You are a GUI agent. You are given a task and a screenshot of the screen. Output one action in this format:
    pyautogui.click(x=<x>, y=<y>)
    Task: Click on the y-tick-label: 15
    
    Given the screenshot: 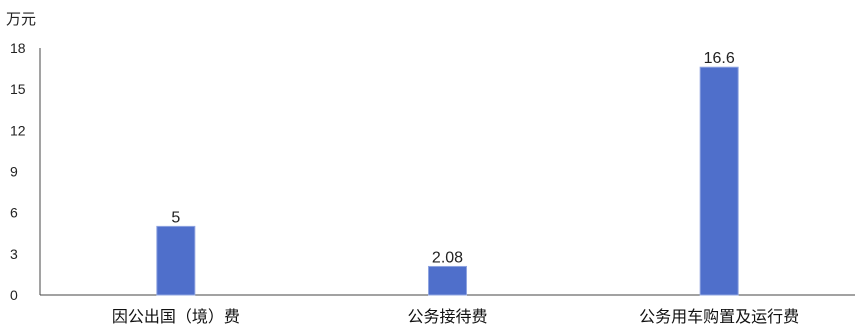 What is the action you would take?
    pyautogui.click(x=18, y=89)
    